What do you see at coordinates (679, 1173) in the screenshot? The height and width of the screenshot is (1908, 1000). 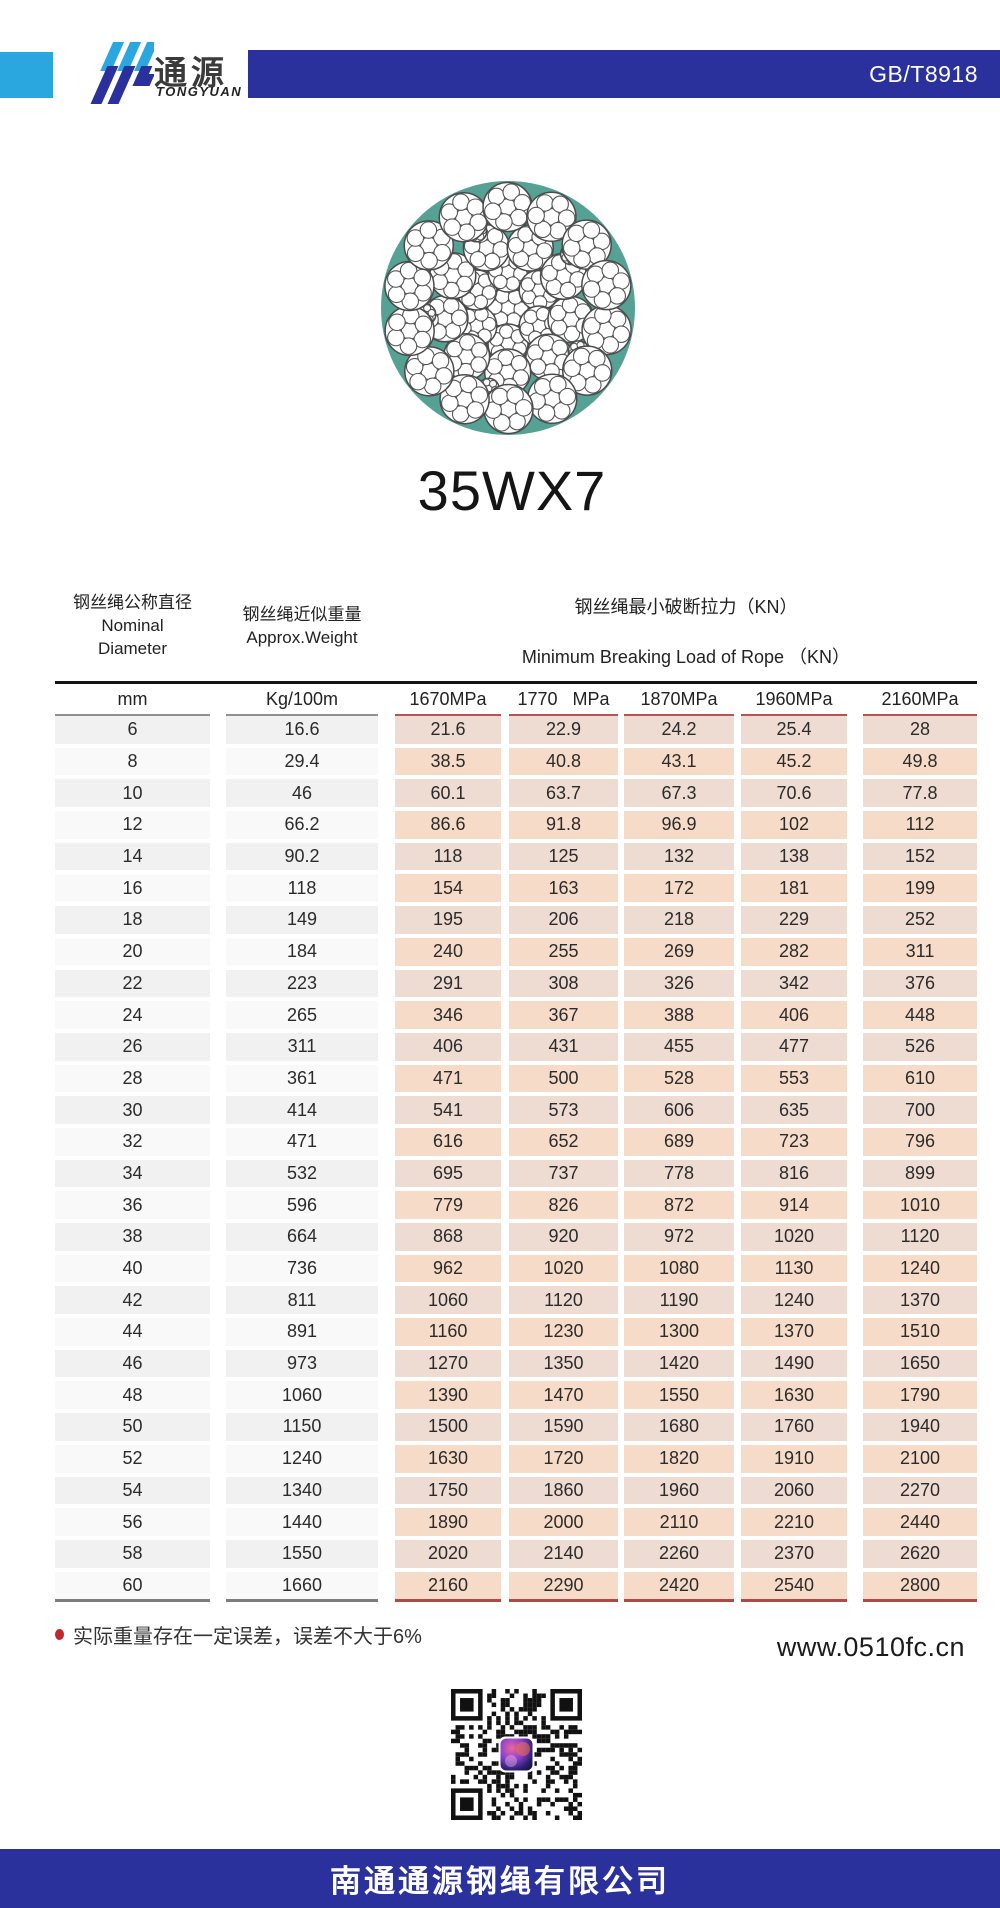 I see `table-cell: 778` at bounding box center [679, 1173].